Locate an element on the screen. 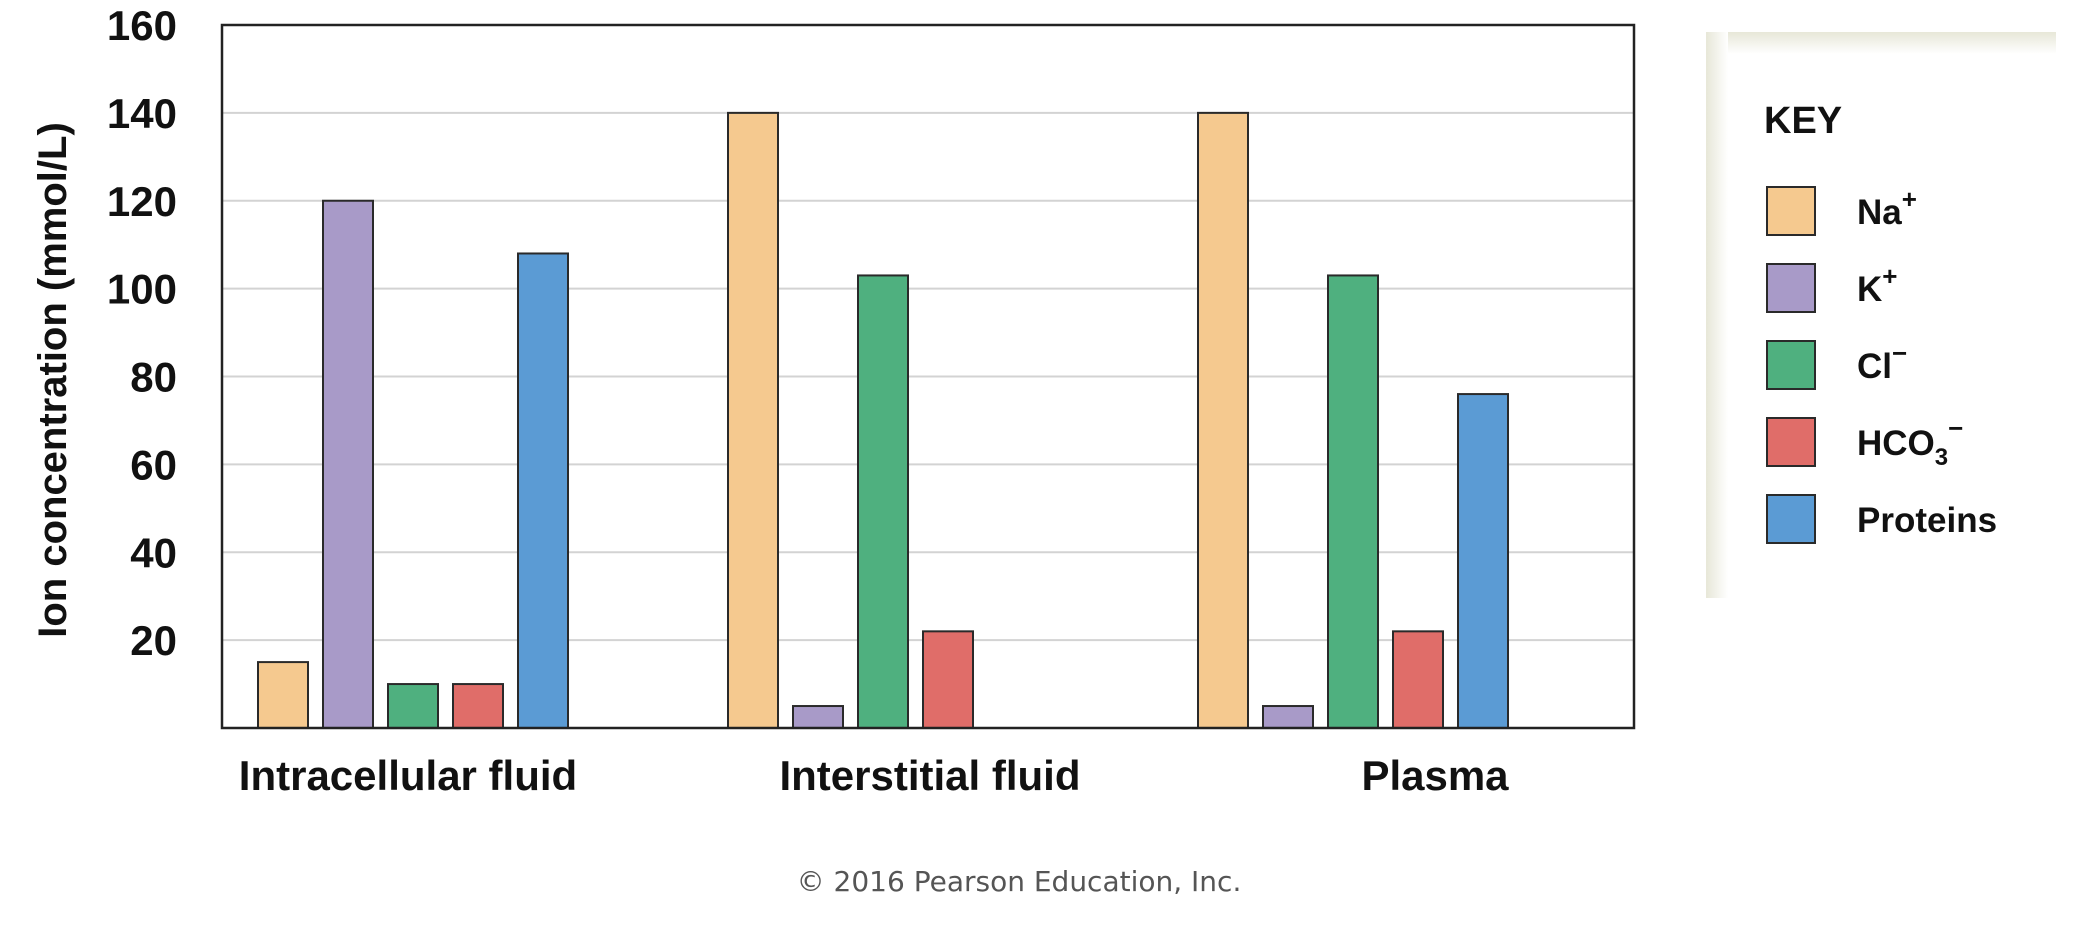  legend-shadow-top is located at coordinates (1881, 43).